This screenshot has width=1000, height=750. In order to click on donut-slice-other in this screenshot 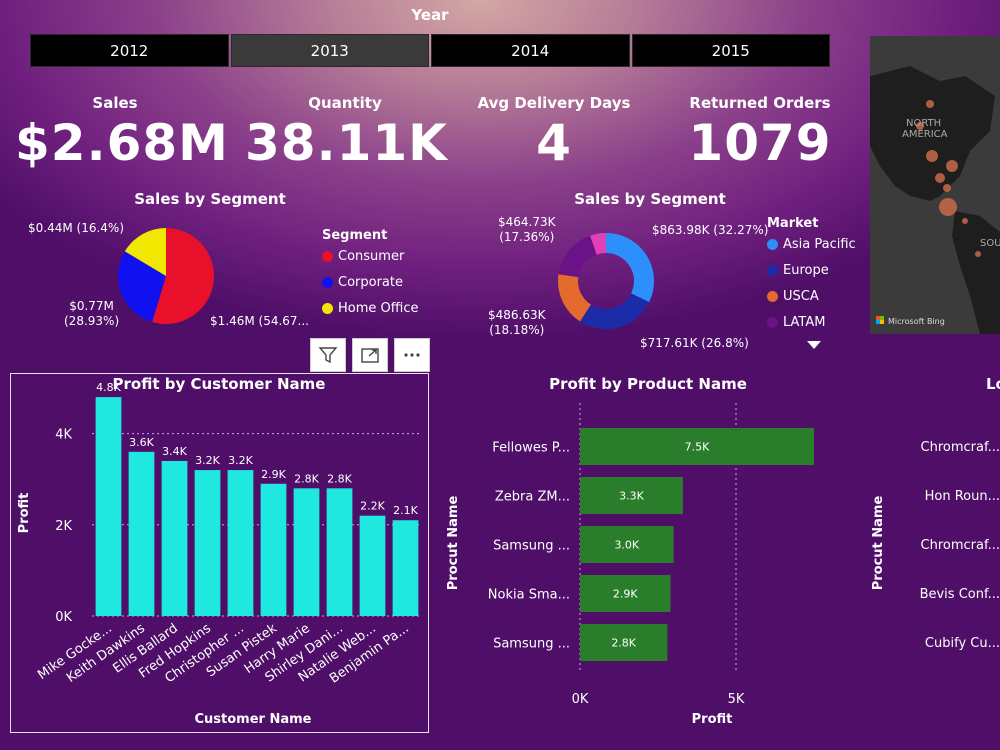, I will do `click(598, 244)`.